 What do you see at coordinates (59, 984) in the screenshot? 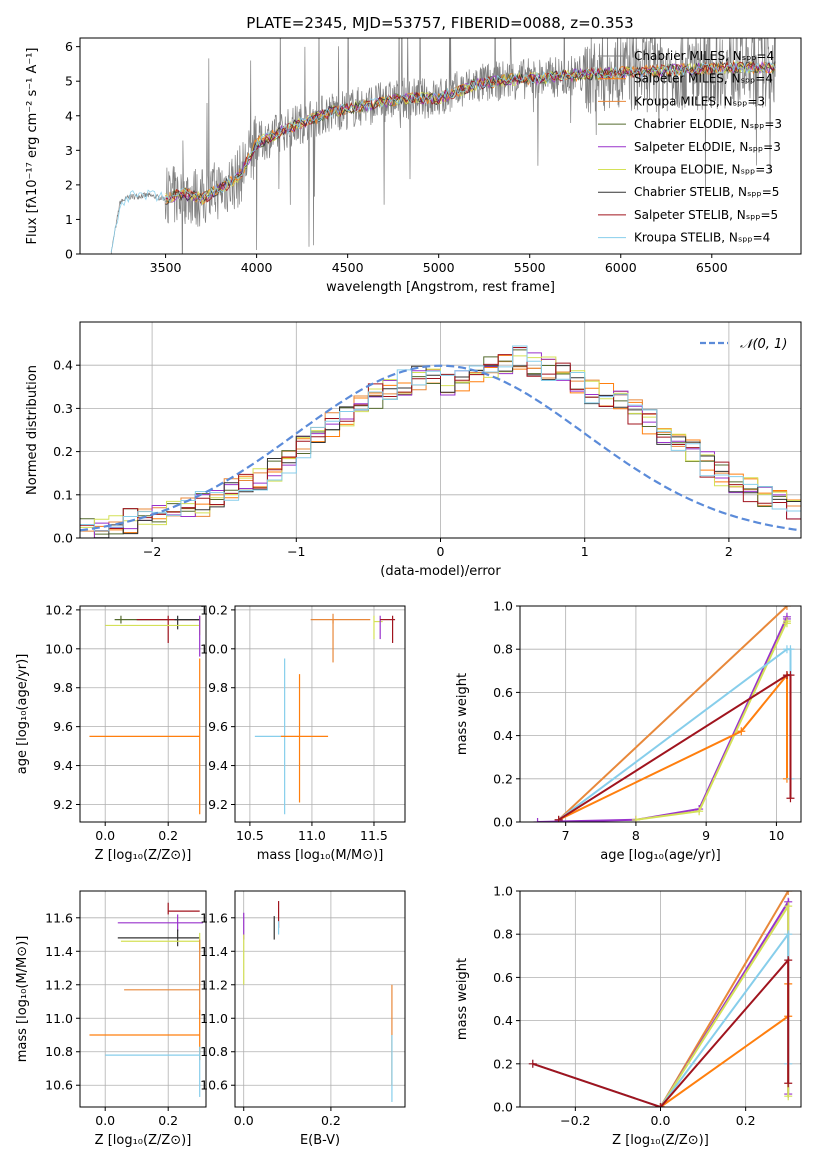
I see `y-tick-label: 11.2` at bounding box center [59, 984].